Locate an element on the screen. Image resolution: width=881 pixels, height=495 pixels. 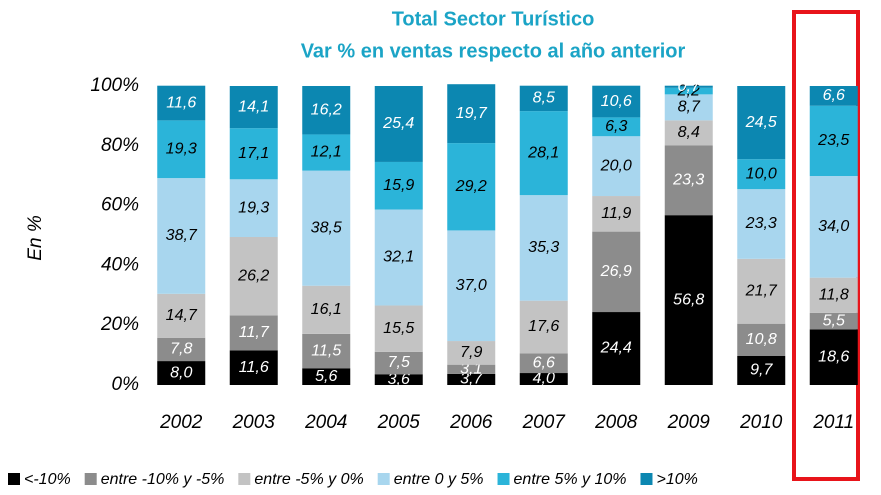
data-label: 56,8 is located at coordinates (688, 299).